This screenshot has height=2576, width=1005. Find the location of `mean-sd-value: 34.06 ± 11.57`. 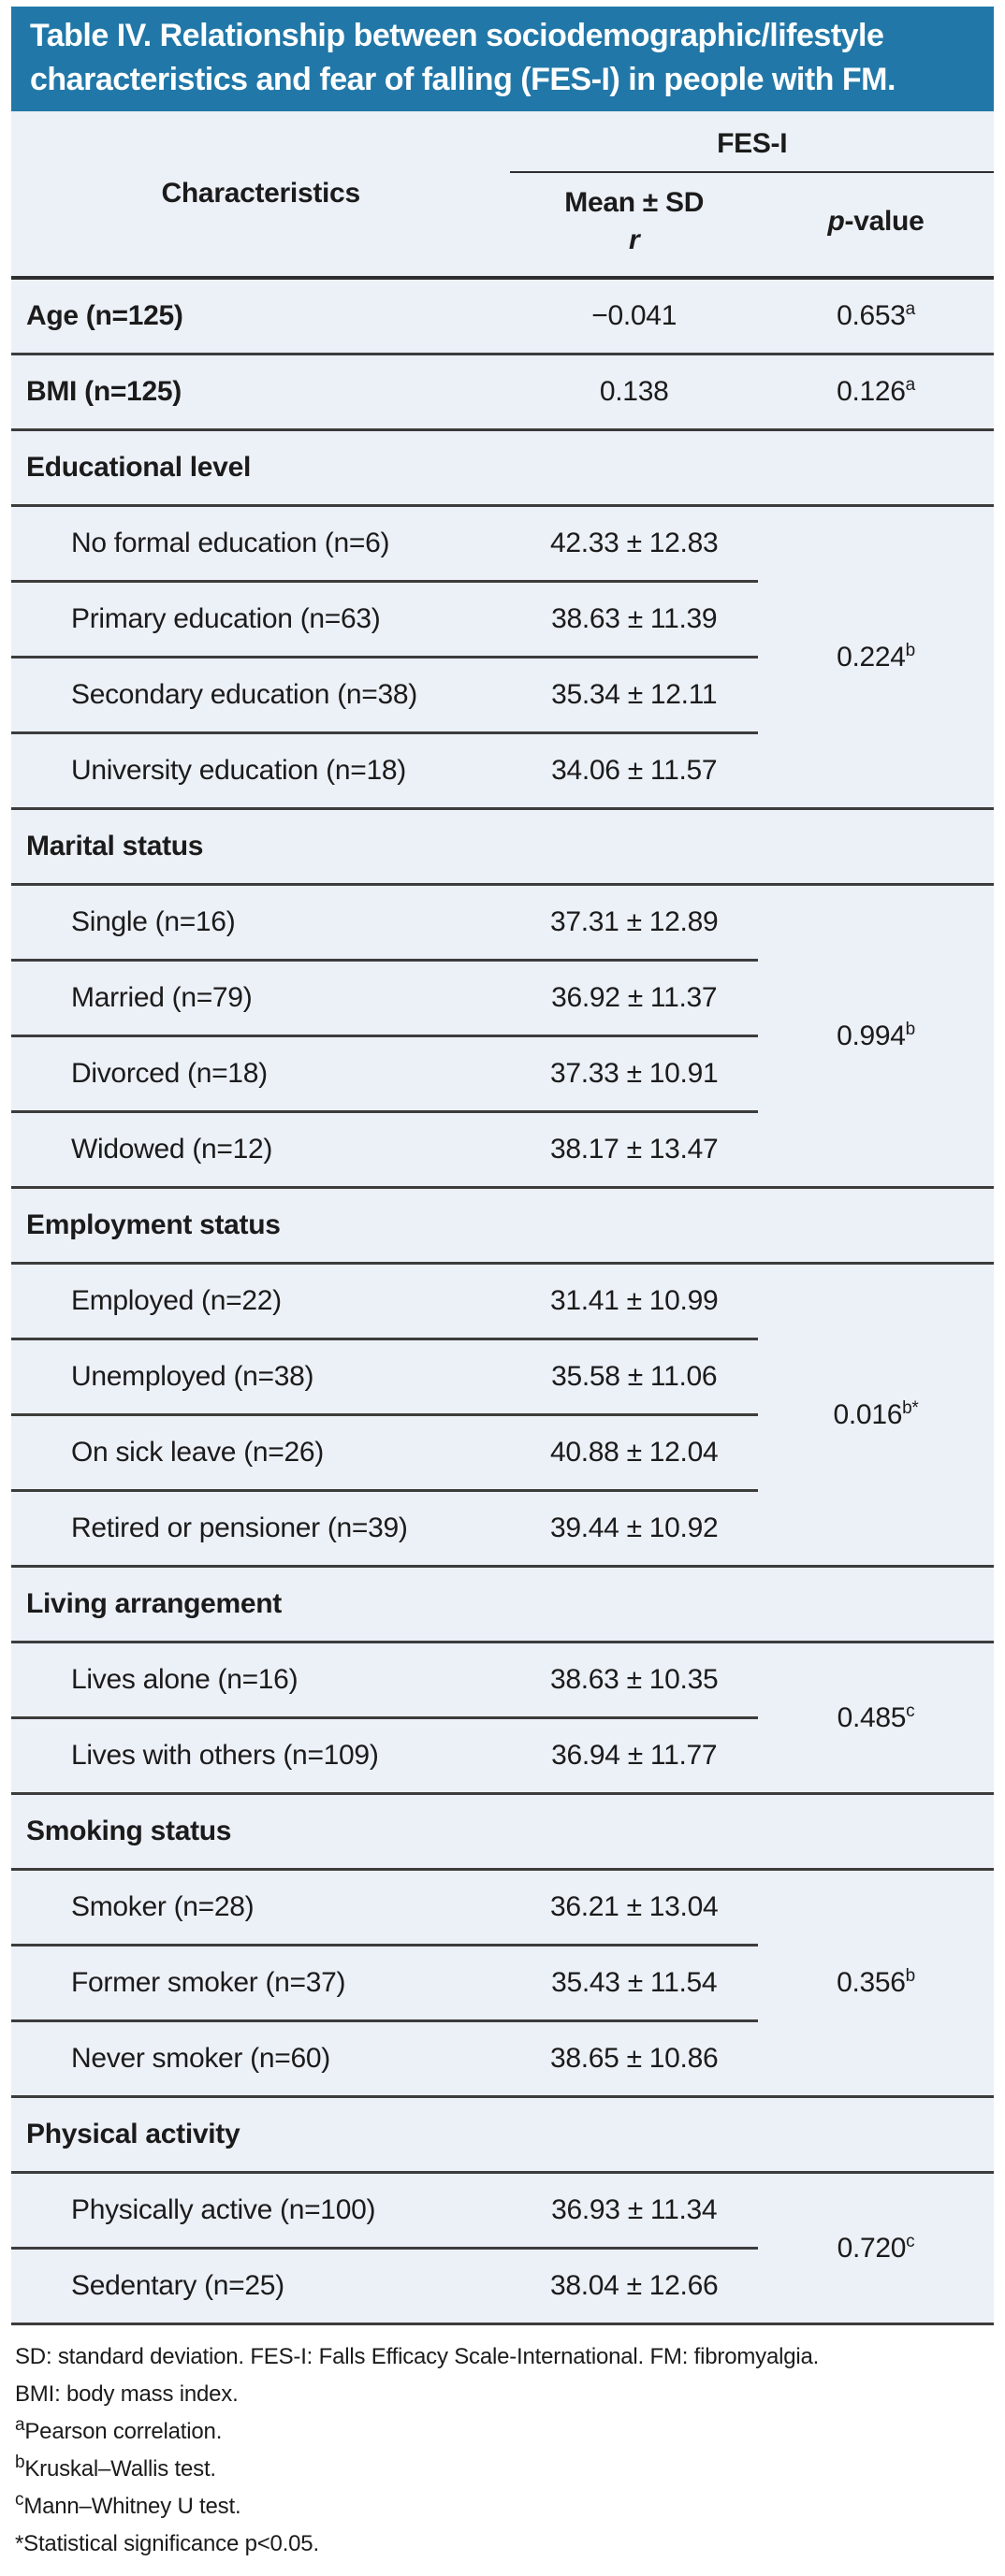

mean-sd-value: 34.06 ± 11.57 is located at coordinates (634, 771).